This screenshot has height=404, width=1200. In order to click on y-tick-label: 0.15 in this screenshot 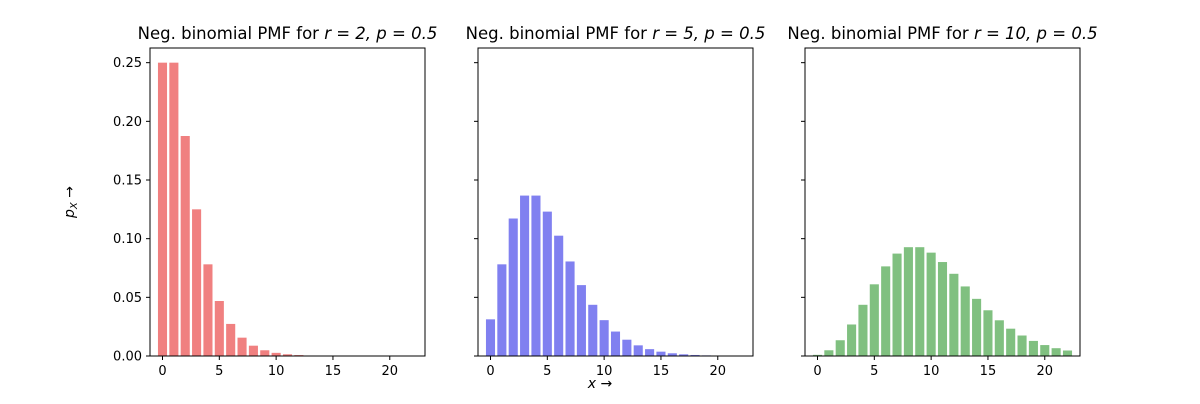, I will do `click(127, 181)`.